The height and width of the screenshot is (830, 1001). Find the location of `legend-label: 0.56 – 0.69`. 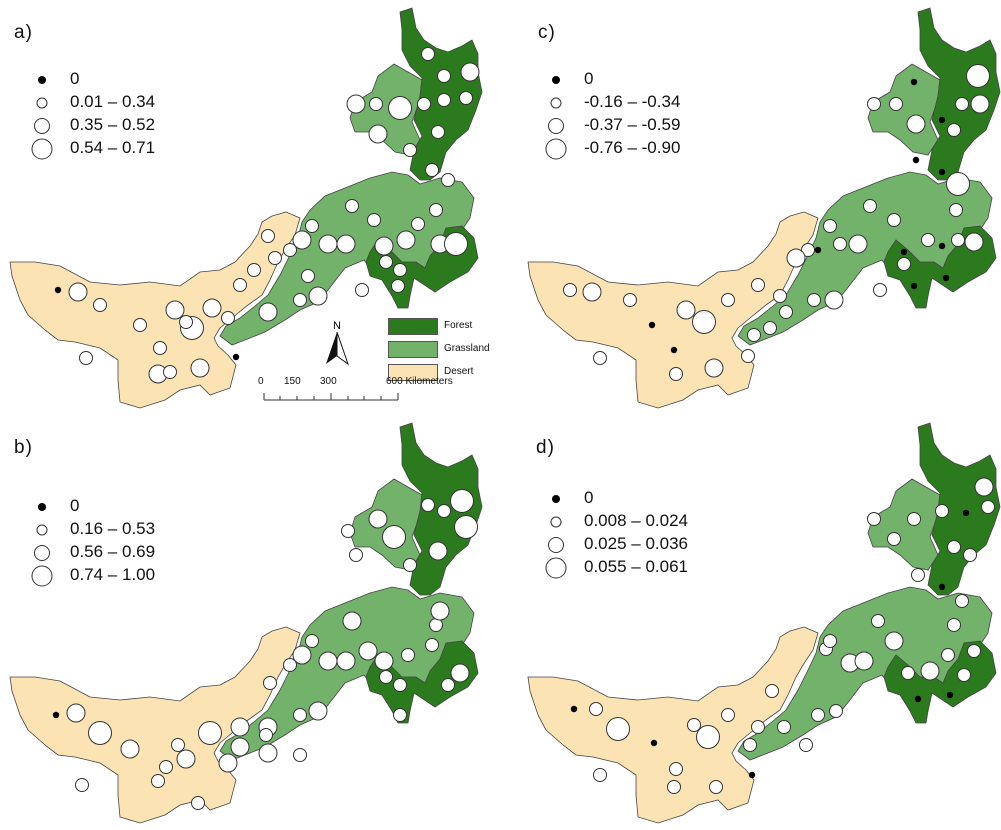

legend-label: 0.56 – 0.69 is located at coordinates (113, 551).